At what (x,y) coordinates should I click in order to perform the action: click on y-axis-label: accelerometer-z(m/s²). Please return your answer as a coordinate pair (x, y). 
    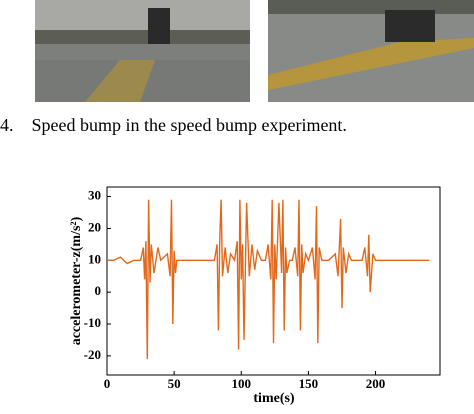
    Looking at the image, I should click on (76, 280).